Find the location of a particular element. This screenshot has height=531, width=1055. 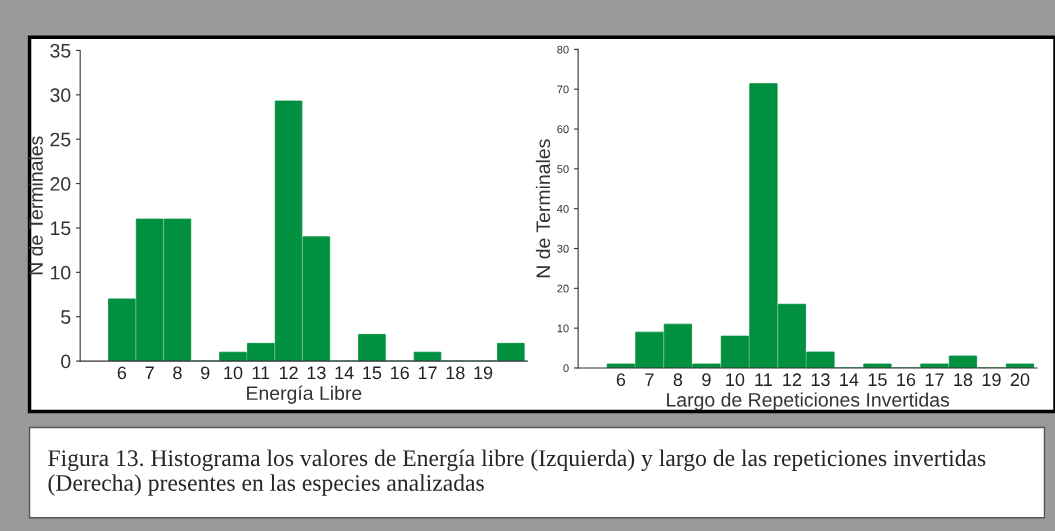

y-tick-label: 50 is located at coordinates (563, 169).